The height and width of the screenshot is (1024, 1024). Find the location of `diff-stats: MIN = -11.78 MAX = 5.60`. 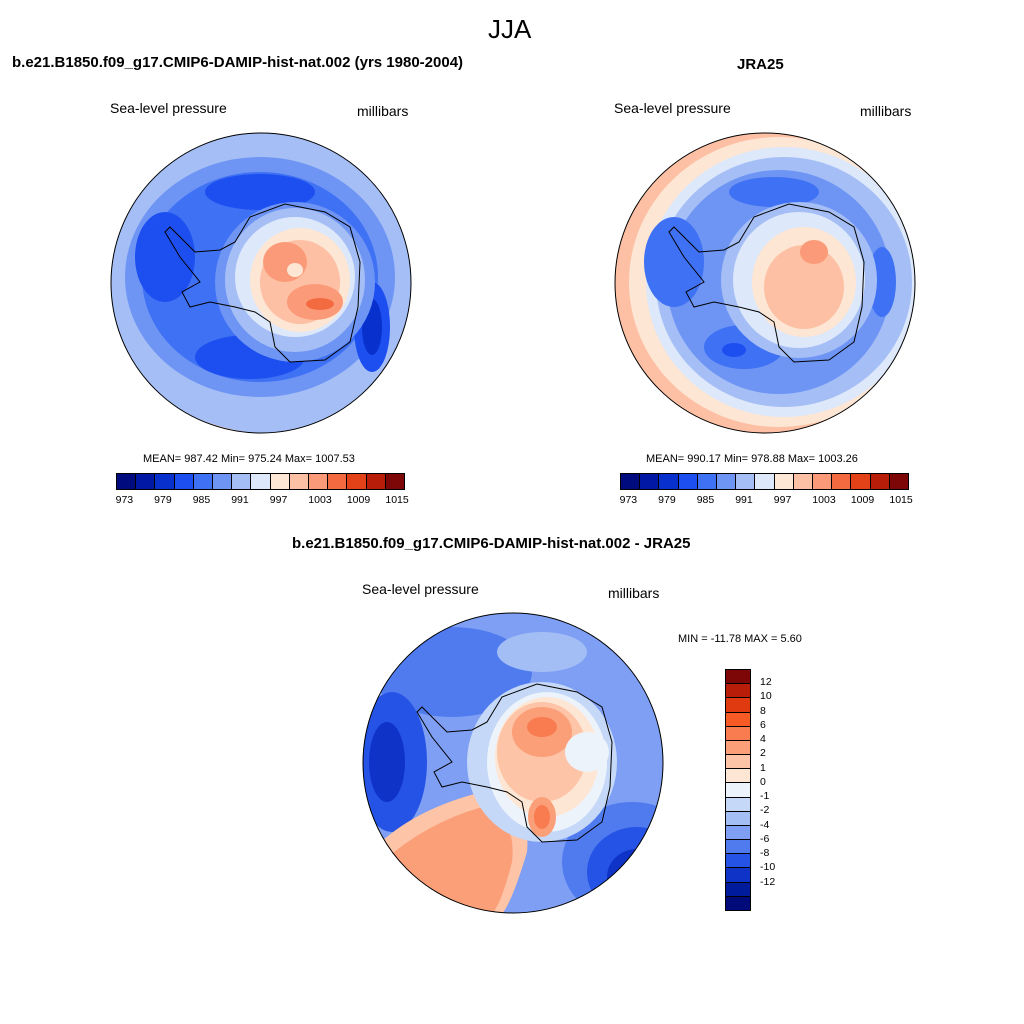

diff-stats: MIN = -11.78 MAX = 5.60 is located at coordinates (740, 639).